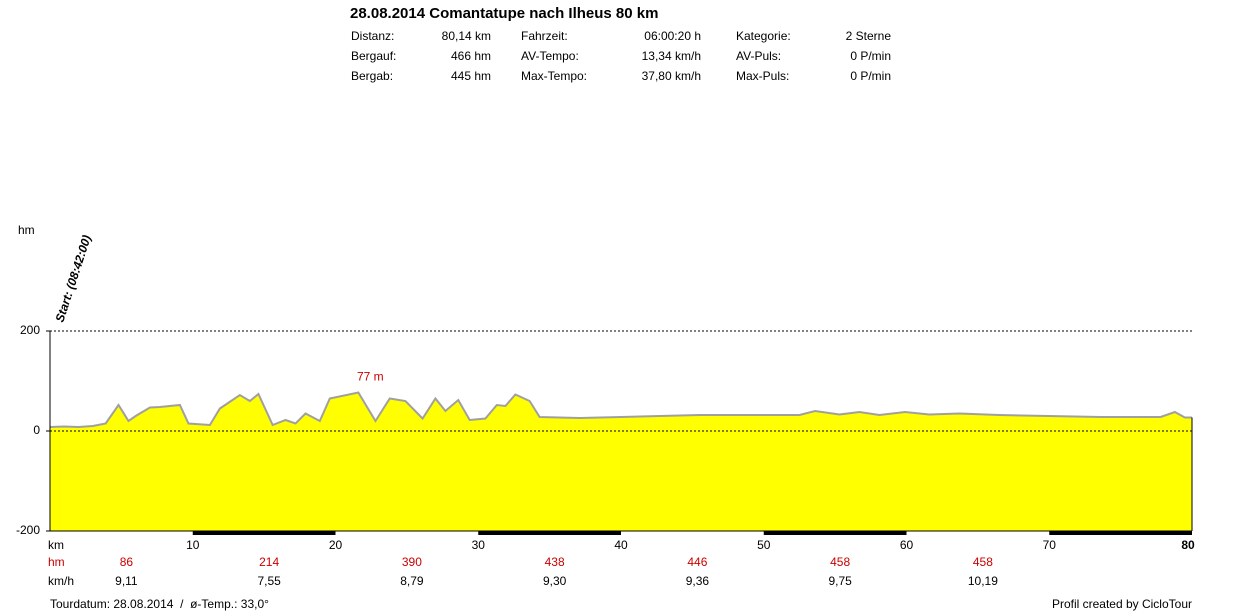 The height and width of the screenshot is (611, 1242). I want to click on stat-label: Max-Tempo:, so click(554, 76).